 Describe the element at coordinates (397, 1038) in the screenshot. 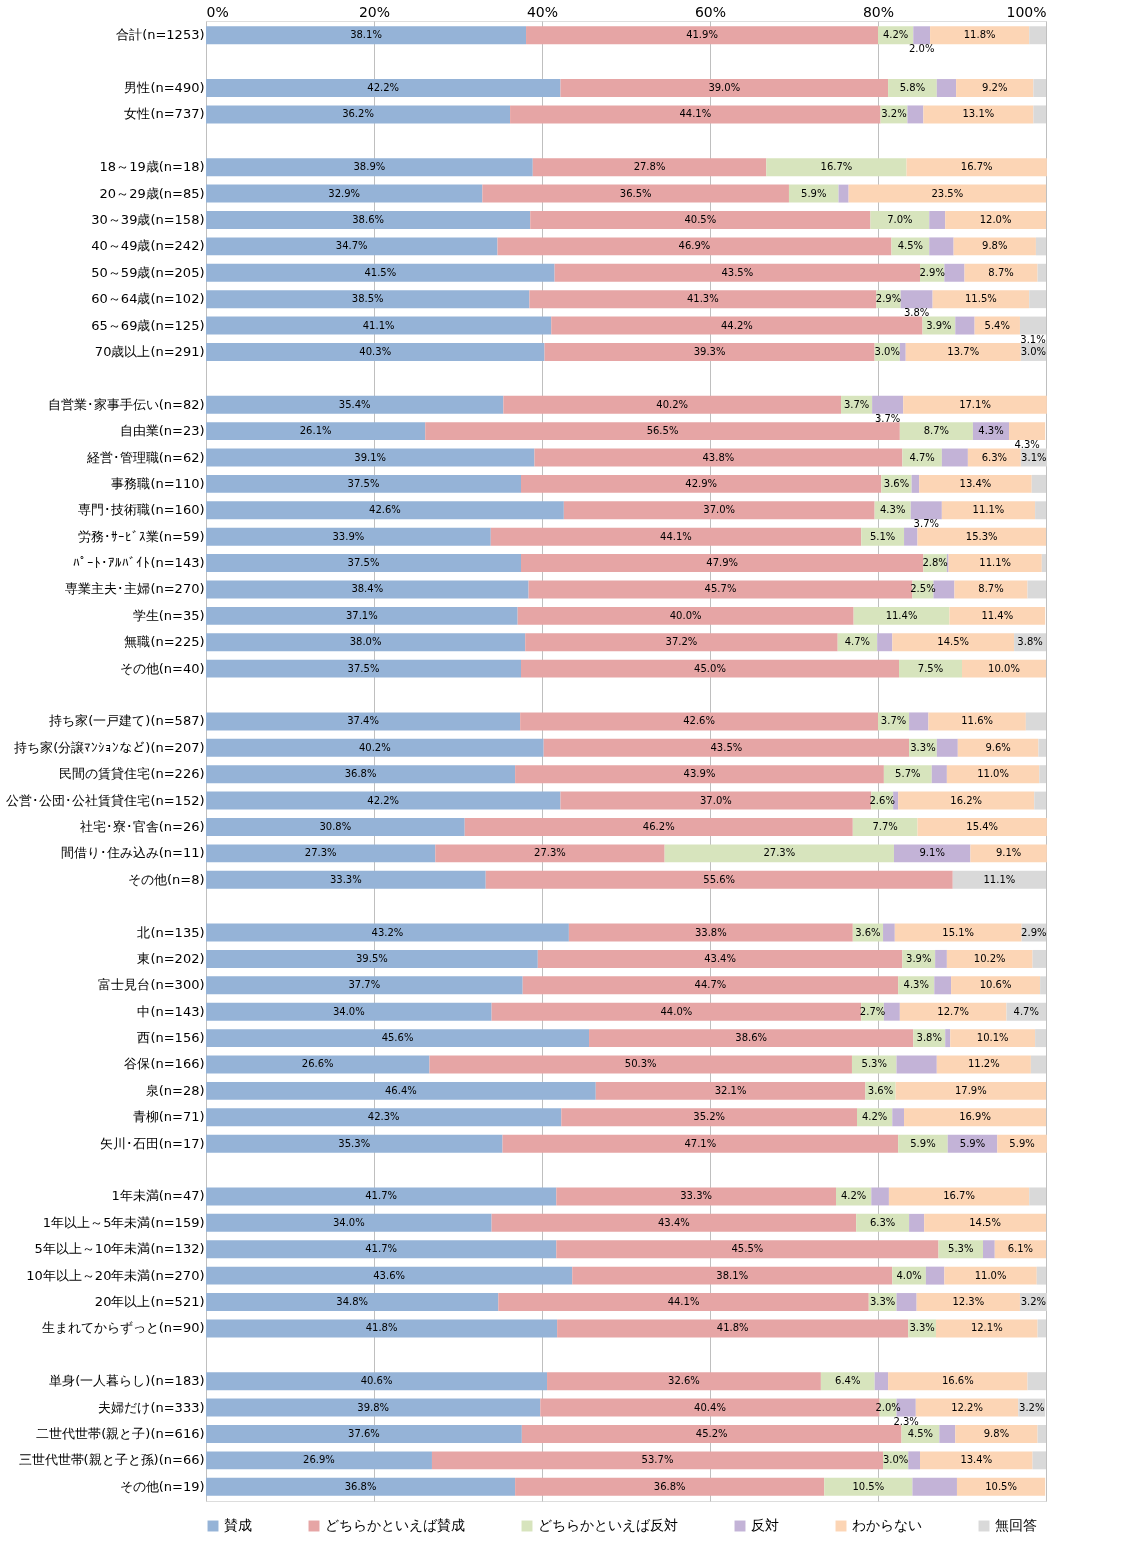

I see `data-label: 45.6%` at that location.